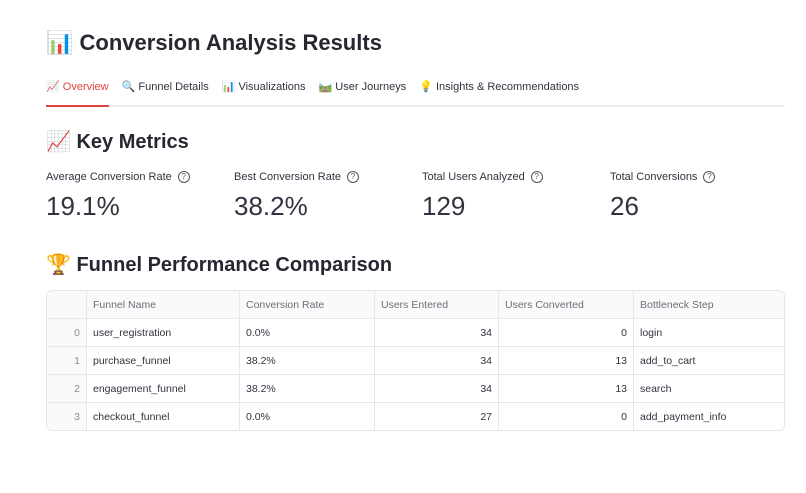  Describe the element at coordinates (437, 416) in the screenshot. I see `table-cell: 27` at that location.